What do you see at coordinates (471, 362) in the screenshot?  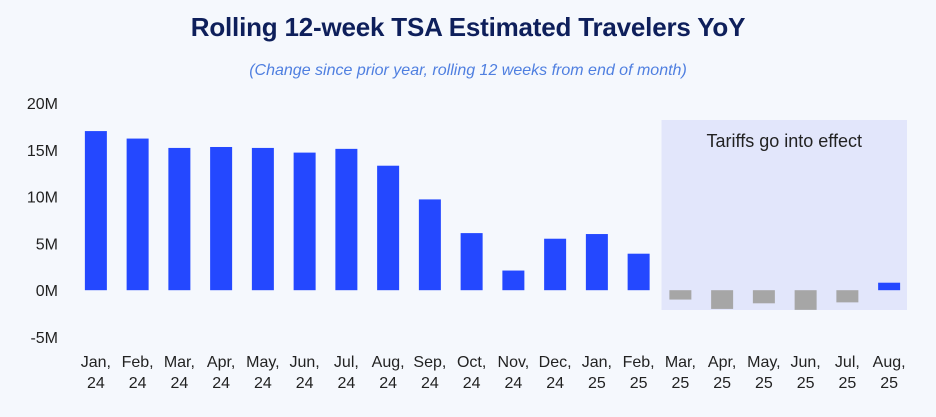 I see `x-tick-label-month: Oct,` at bounding box center [471, 362].